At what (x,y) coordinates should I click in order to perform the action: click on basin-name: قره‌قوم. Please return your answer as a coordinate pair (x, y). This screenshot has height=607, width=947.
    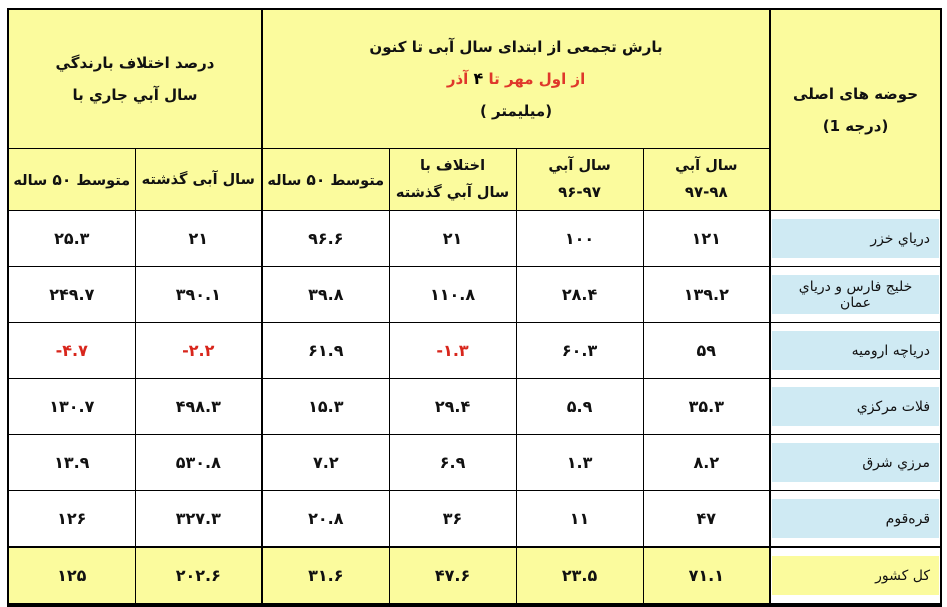
    Looking at the image, I should click on (908, 518).